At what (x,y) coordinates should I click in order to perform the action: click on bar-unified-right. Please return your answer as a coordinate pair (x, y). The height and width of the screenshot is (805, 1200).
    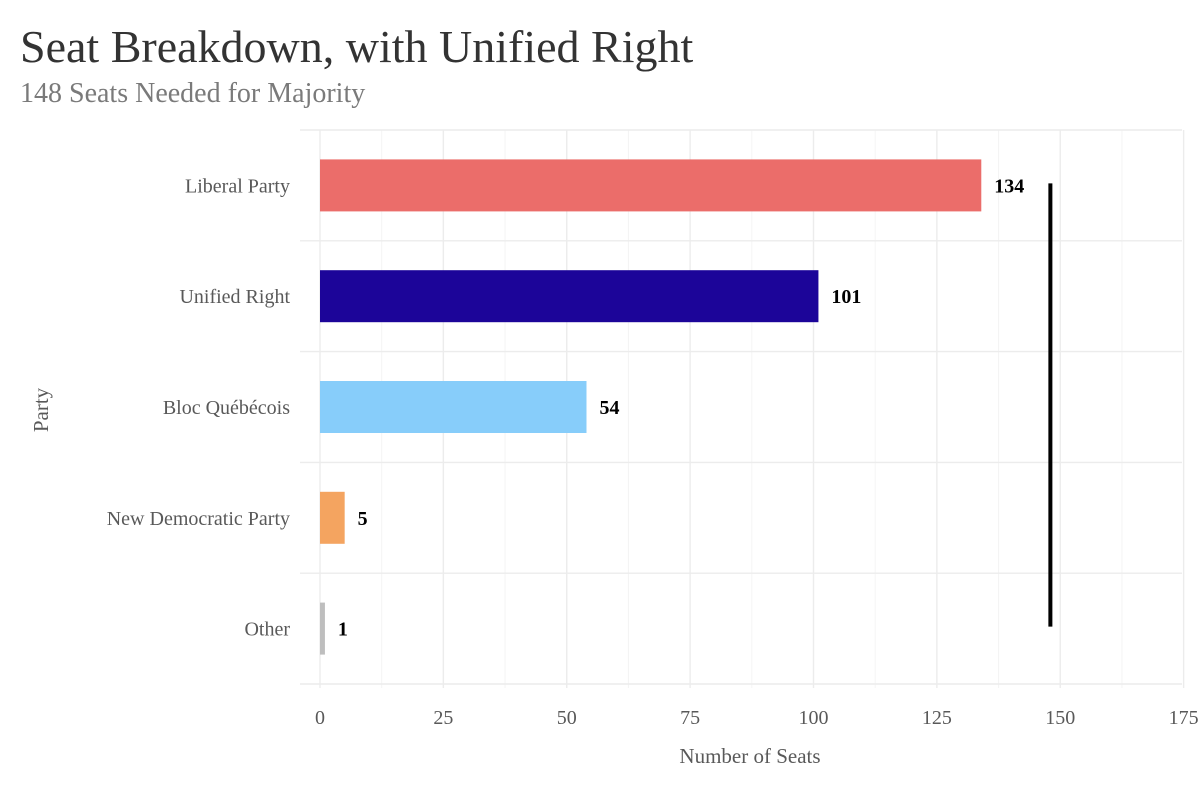
    Looking at the image, I should click on (569, 296).